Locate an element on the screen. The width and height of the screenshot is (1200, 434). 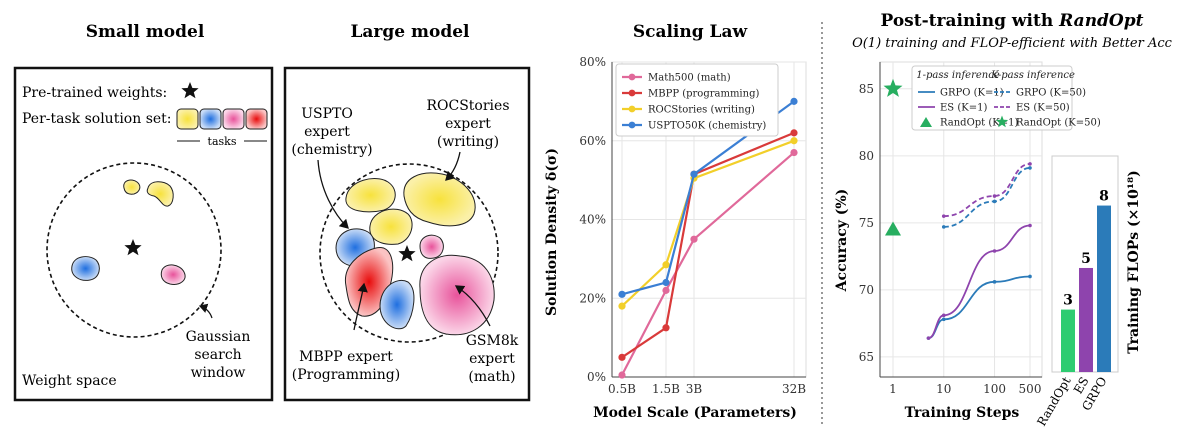
post-legend-label: RandOpt (K=1) is located at coordinates (979, 123).